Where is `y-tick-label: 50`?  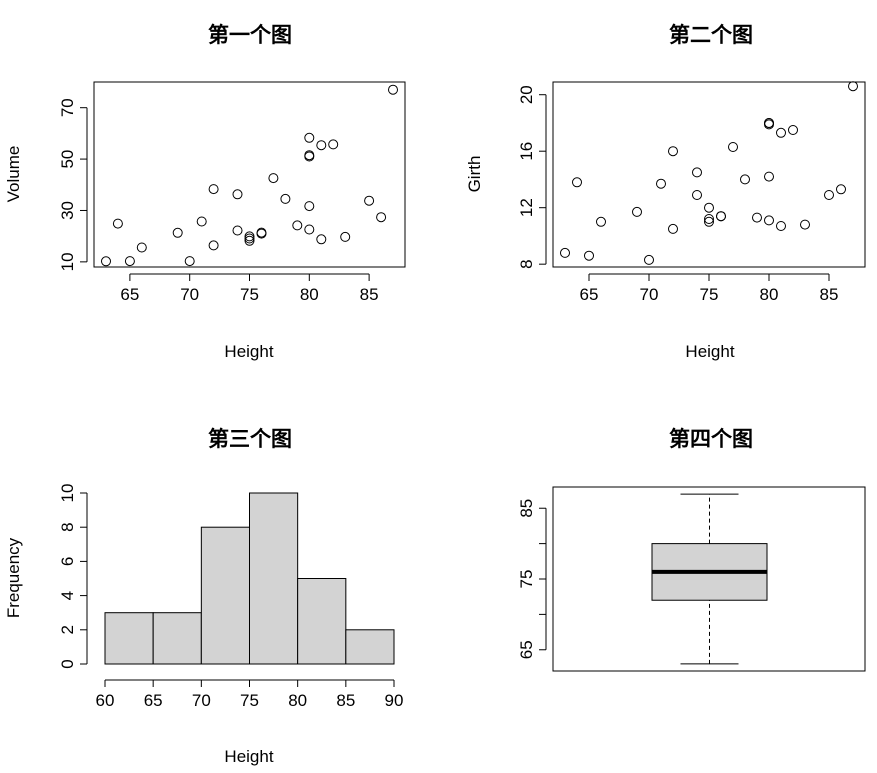 y-tick-label: 50 is located at coordinates (67, 159).